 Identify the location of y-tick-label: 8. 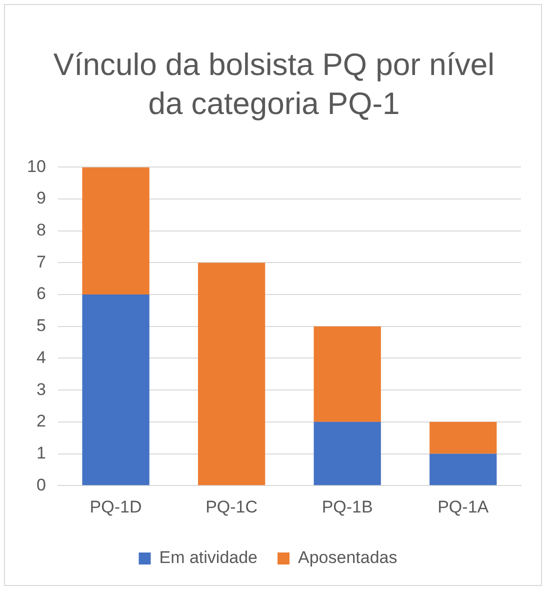
(41, 230).